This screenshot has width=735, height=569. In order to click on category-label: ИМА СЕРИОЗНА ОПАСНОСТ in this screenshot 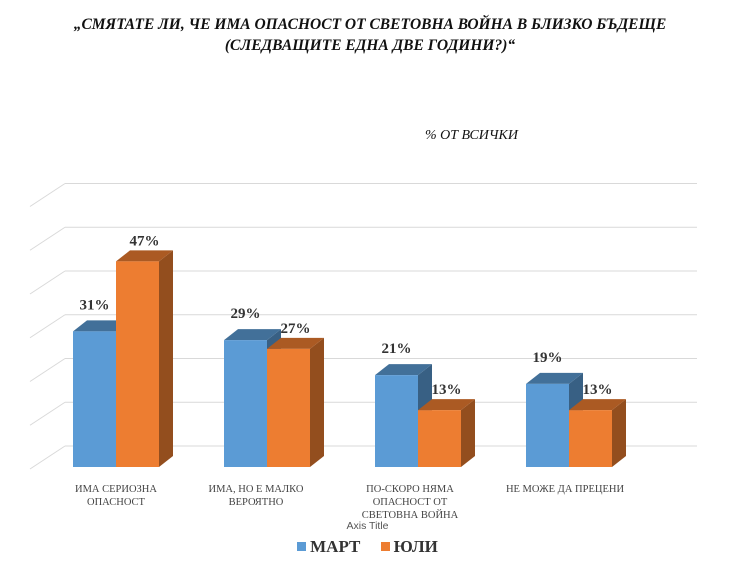, I will do `click(116, 496)`.